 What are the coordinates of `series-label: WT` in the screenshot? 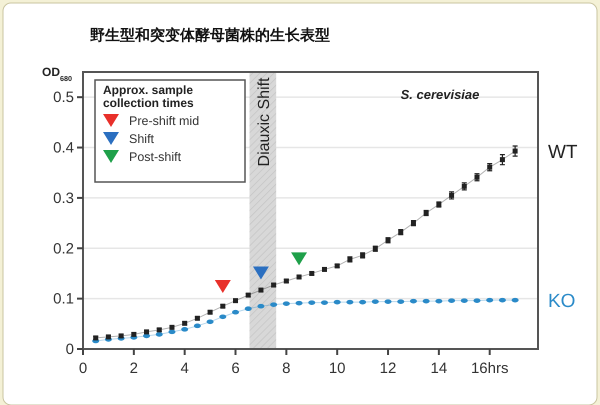 It's located at (563, 153).